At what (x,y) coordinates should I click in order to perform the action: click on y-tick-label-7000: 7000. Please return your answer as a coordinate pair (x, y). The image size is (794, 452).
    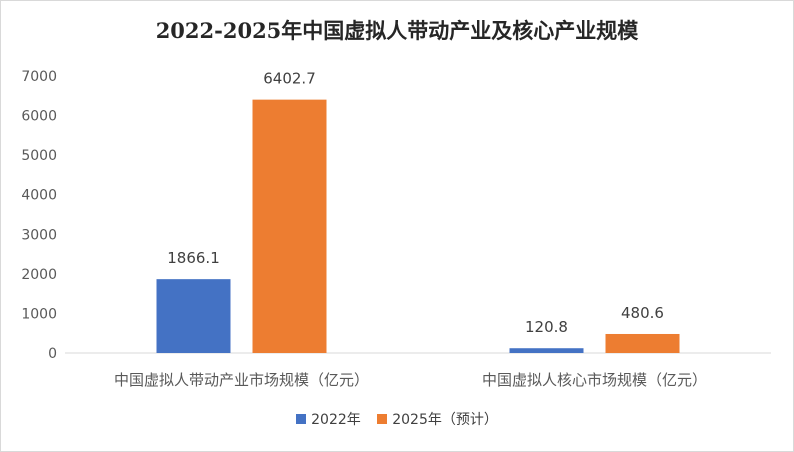
    Looking at the image, I should click on (39, 77).